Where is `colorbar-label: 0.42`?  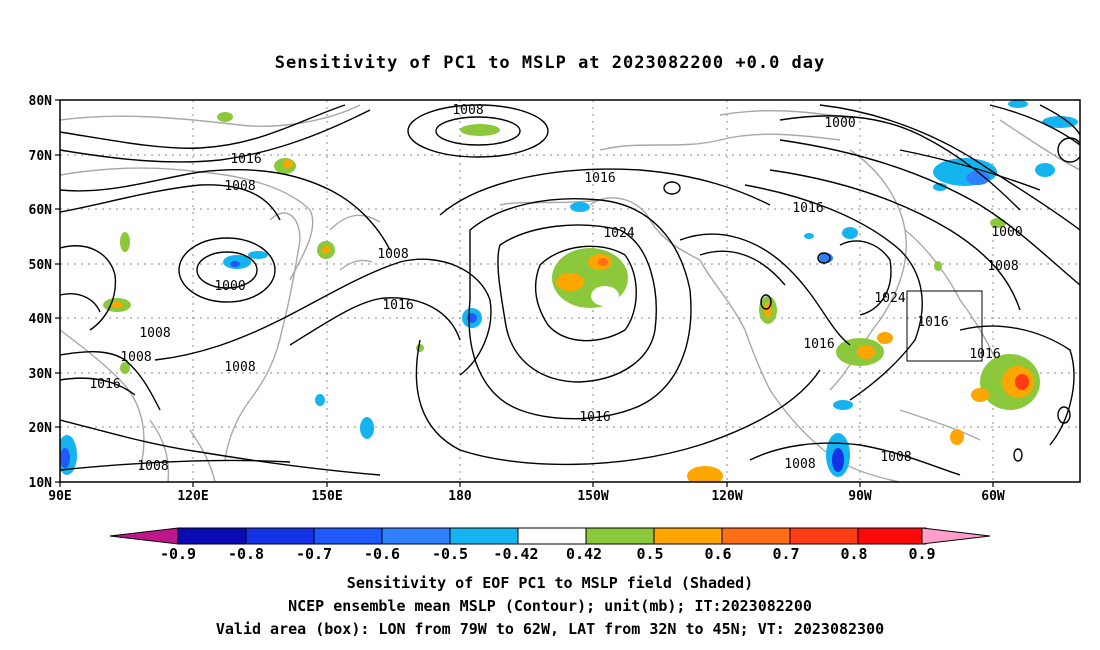 colorbar-label: 0.42 is located at coordinates (584, 554).